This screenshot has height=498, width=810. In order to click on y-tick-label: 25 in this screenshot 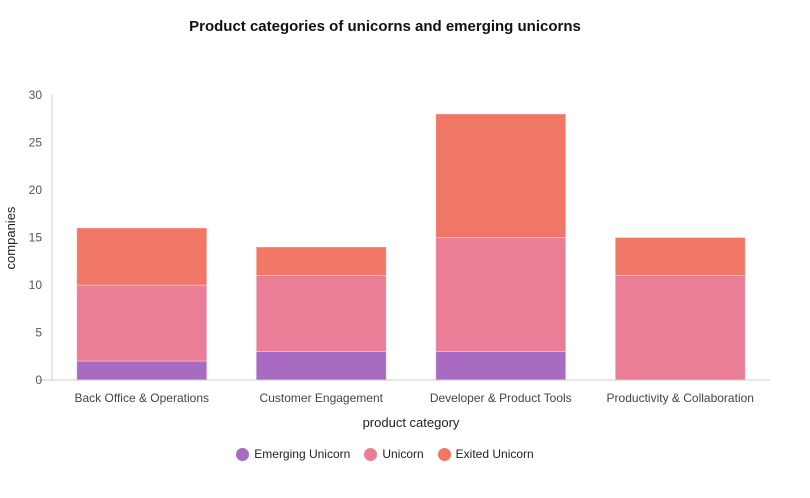, I will do `click(36, 143)`.